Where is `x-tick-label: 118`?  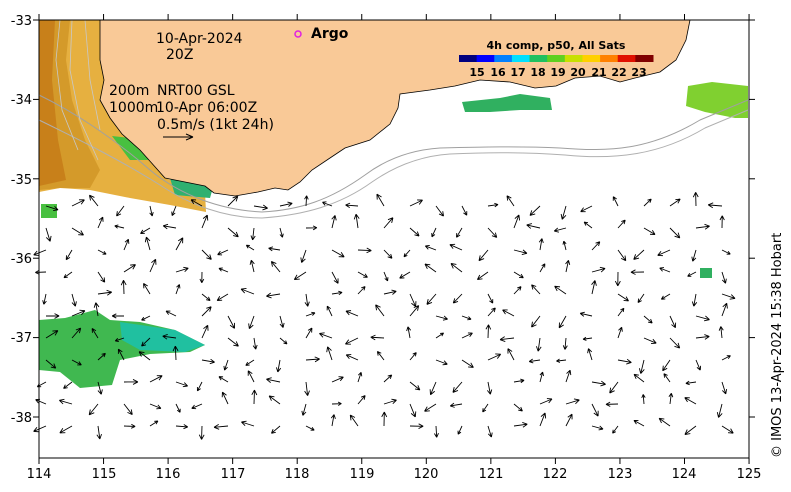
x-tick-label: 118 is located at coordinates (297, 474).